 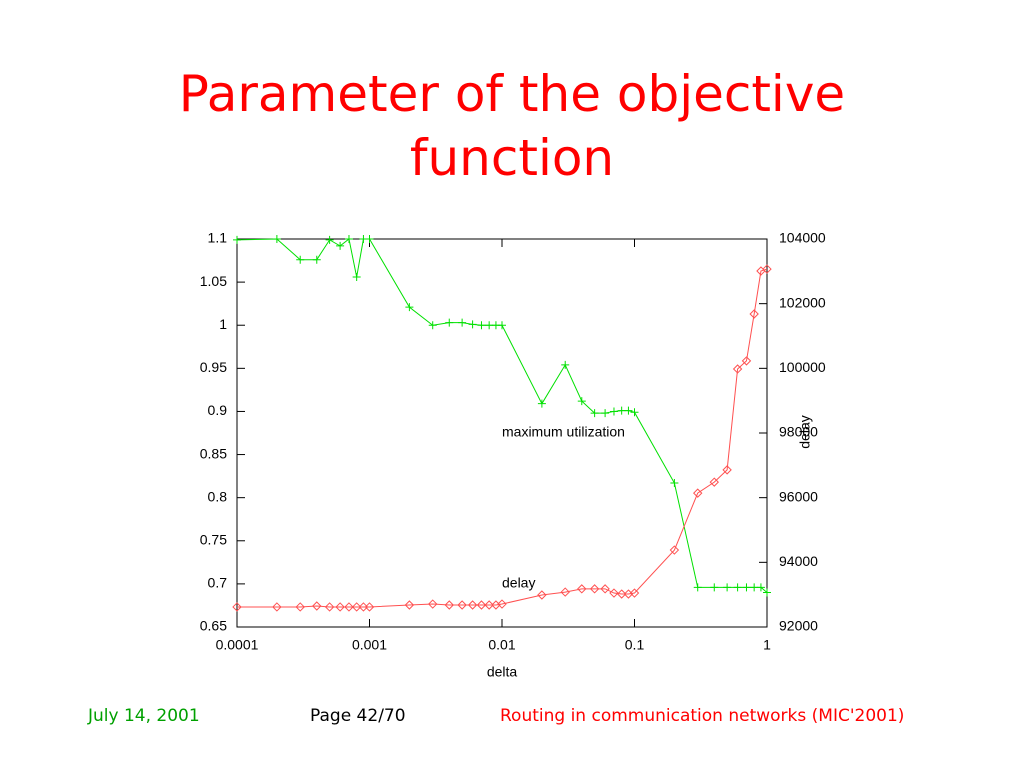 I want to click on y2-axis-label: delay, so click(x=805, y=431).